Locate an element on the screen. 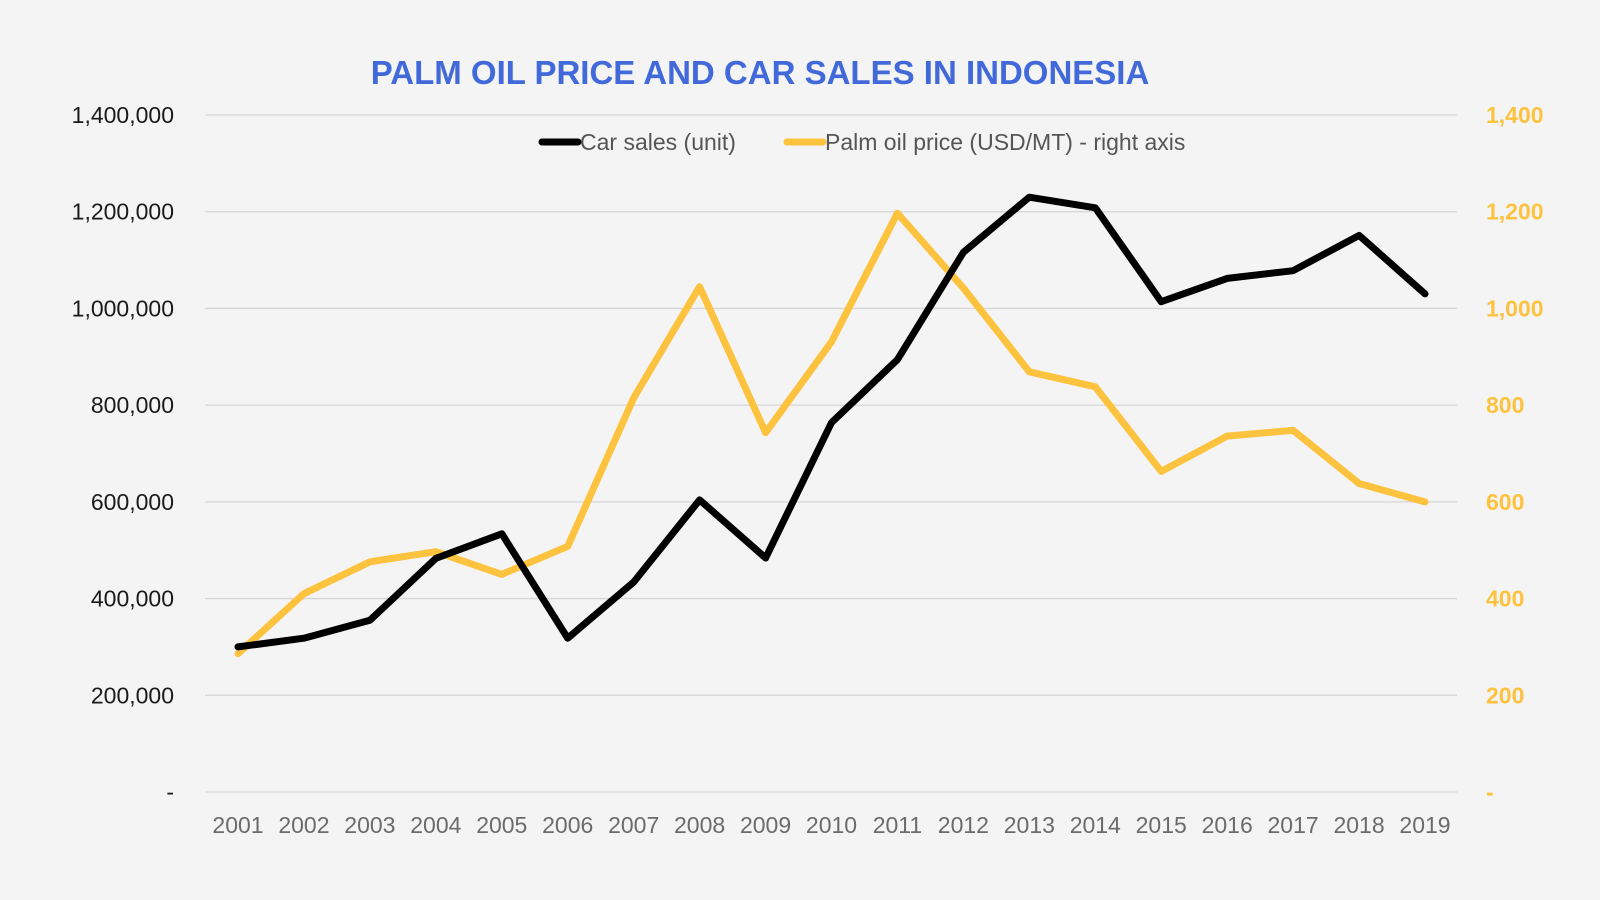  x-tick-label: 2002 is located at coordinates (303, 825).